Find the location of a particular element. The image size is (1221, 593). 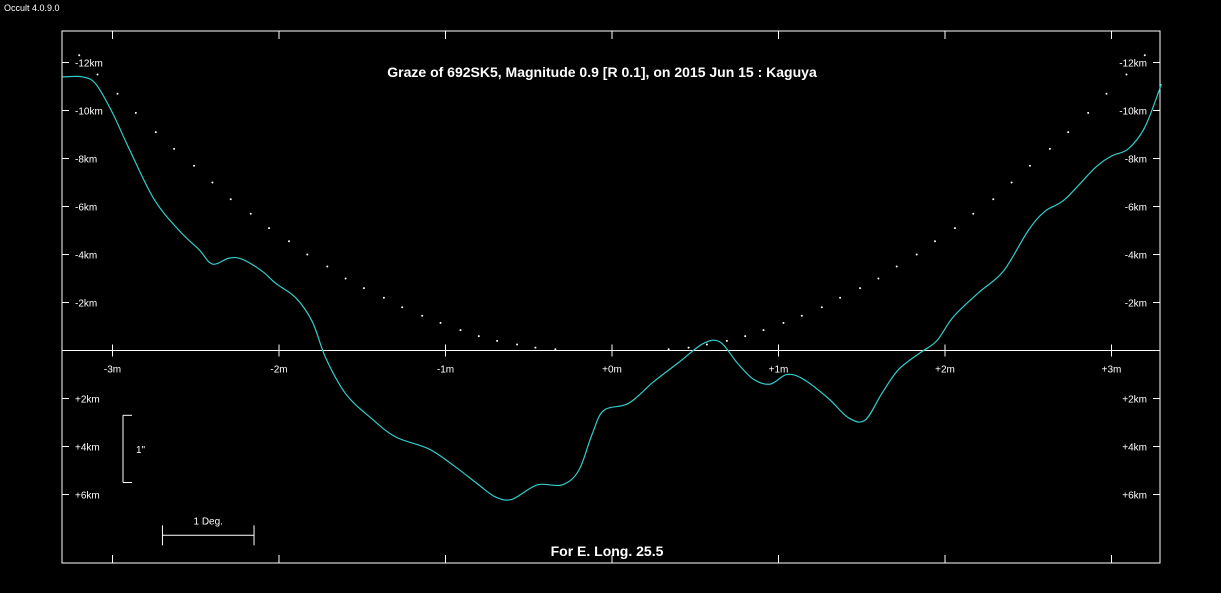

vertical-scale-label: 1" is located at coordinates (141, 450).